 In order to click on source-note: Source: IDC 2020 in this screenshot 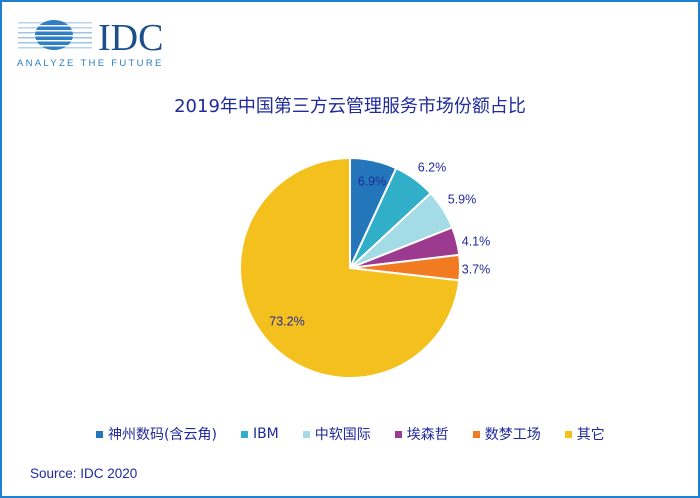, I will do `click(84, 473)`.